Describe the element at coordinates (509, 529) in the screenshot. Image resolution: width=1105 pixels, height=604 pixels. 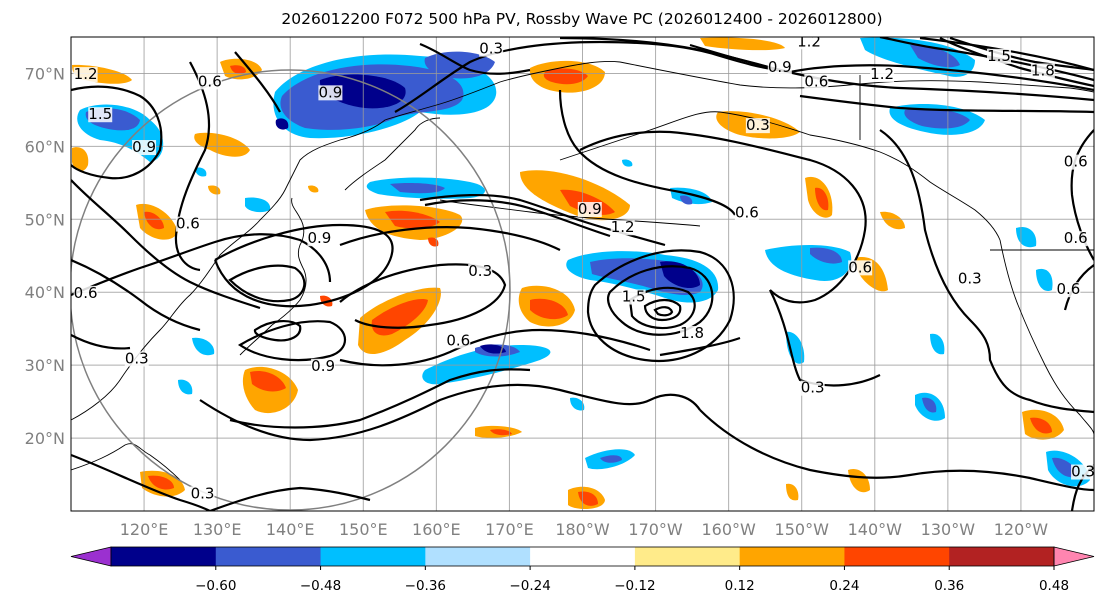
I see `lon-tick-label: 170°E` at that location.